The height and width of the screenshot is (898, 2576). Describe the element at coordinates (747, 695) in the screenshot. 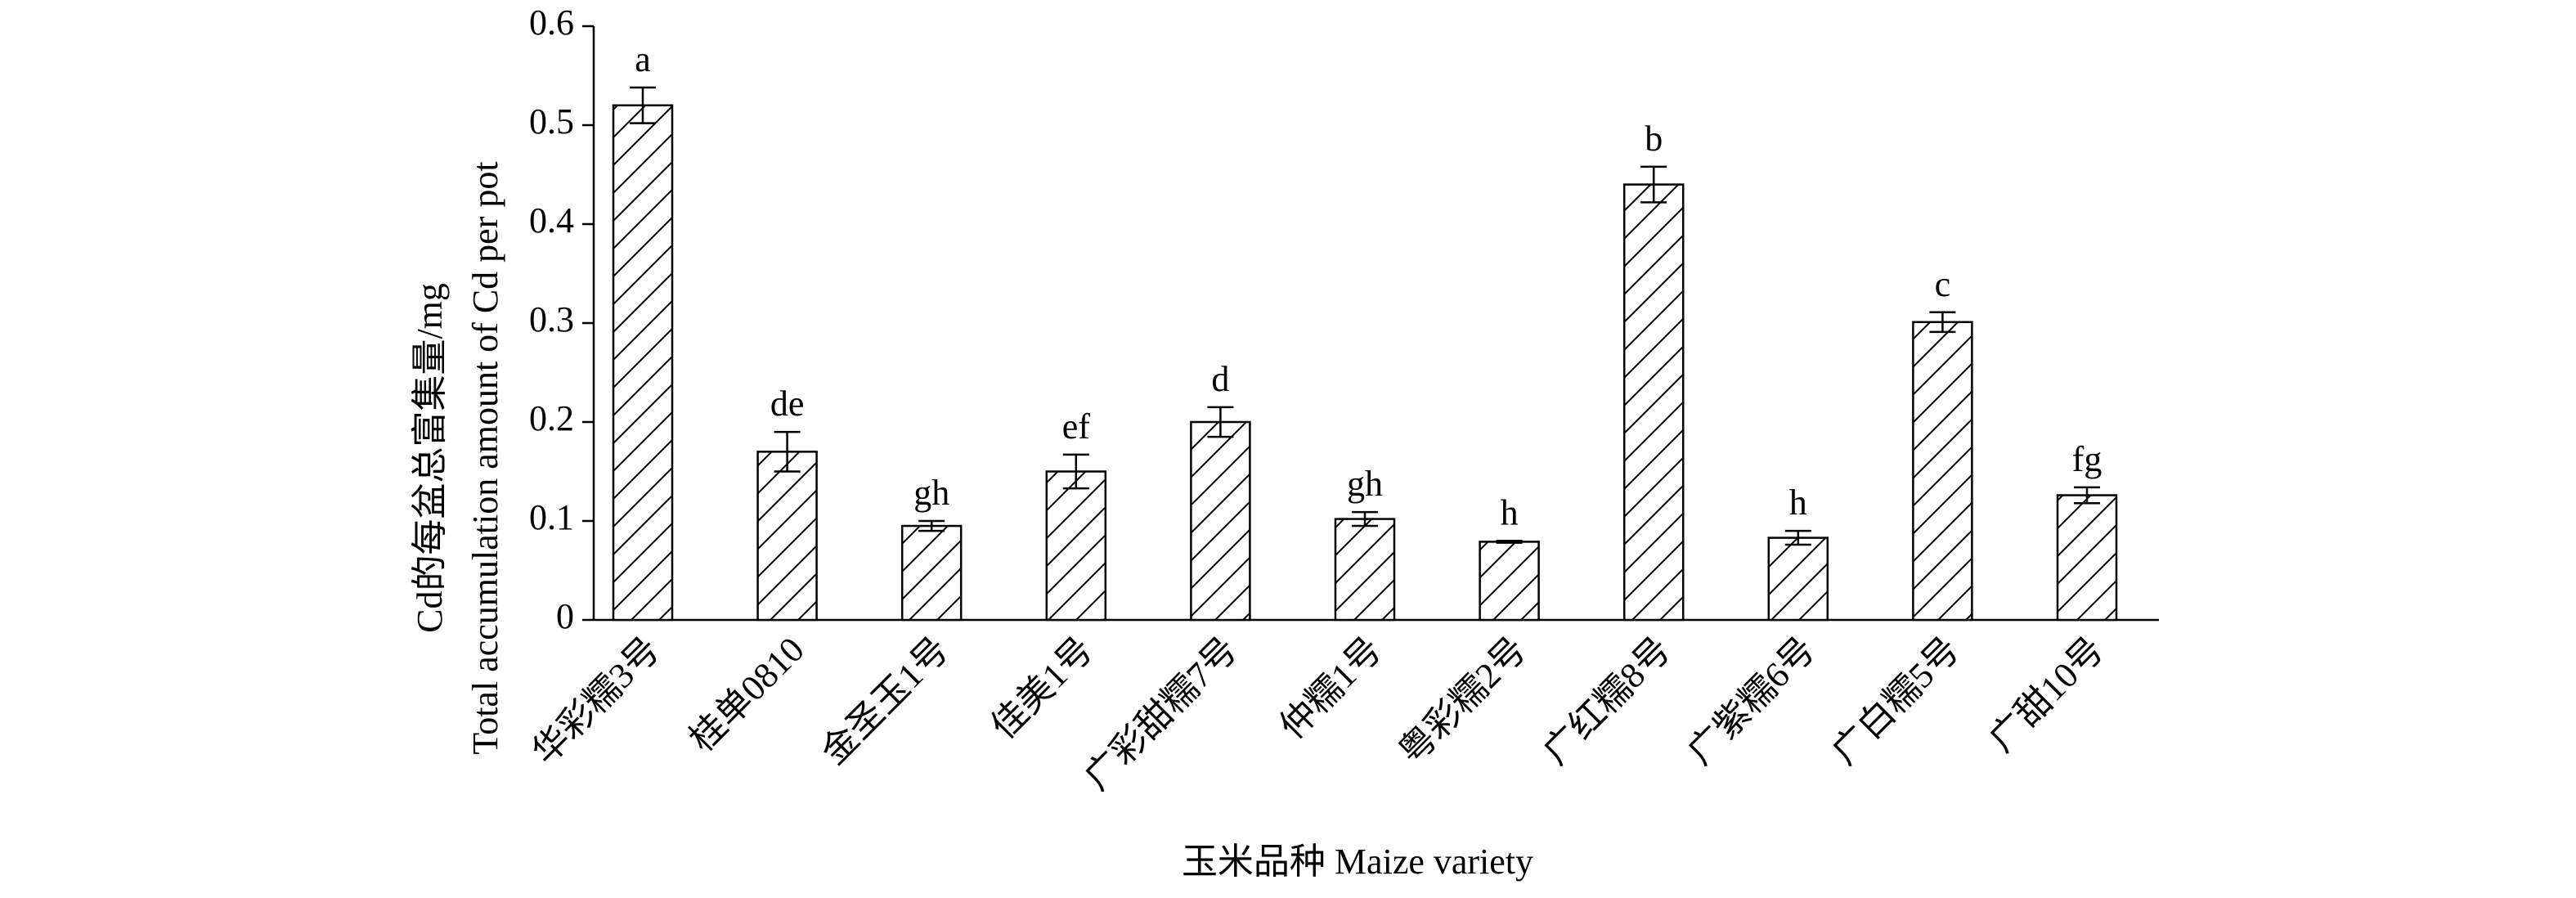

I see `x-tick-label: 桂单0810` at that location.